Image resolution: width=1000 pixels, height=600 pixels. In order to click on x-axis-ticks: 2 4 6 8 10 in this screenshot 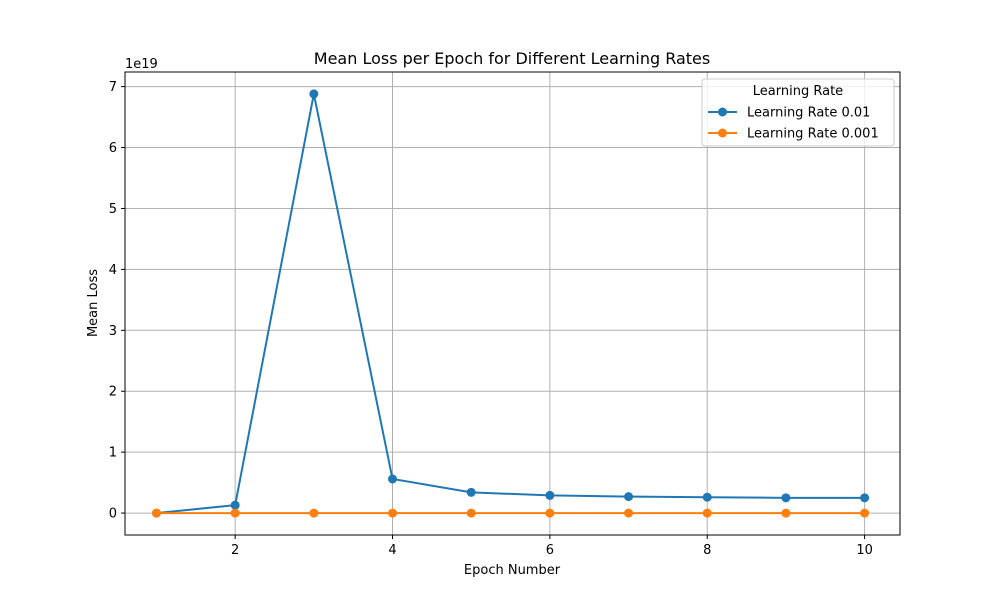, I will do `click(552, 546)`.